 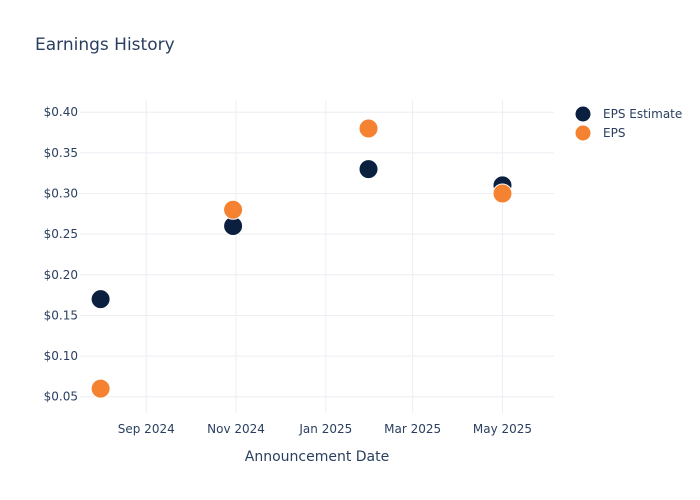 What do you see at coordinates (146, 429) in the screenshot?
I see `x-tick-label-0: Sep 2024` at bounding box center [146, 429].